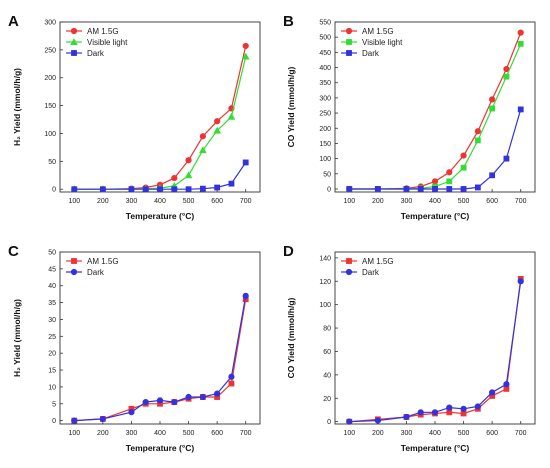 Image resolution: width=550 pixels, height=468 pixels. I want to click on y-tick-label: 300, so click(325, 98).